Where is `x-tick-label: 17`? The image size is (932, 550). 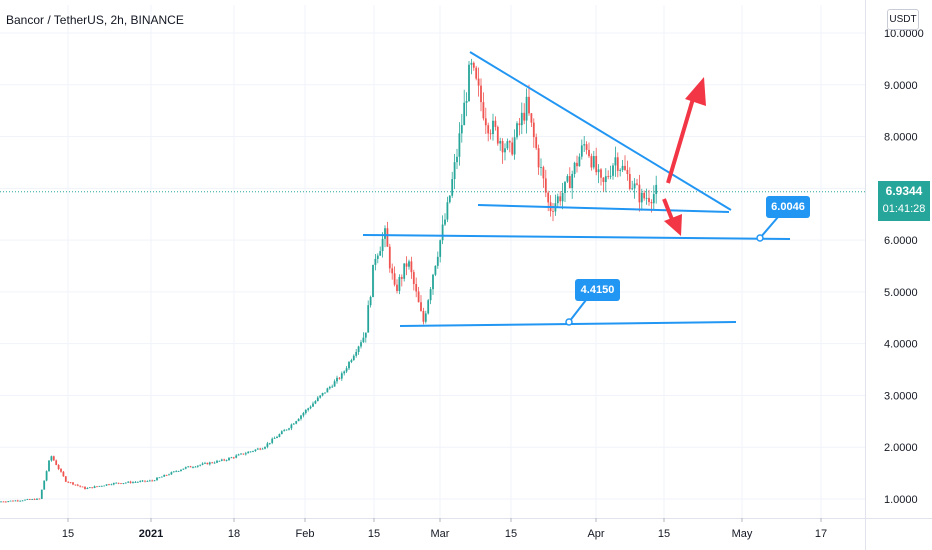 x-tick-label: 17 is located at coordinates (821, 534).